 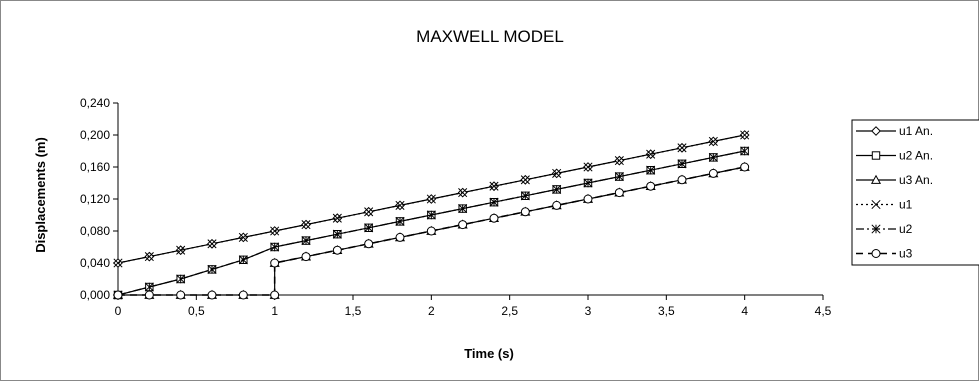 I want to click on legend-entry: u3, so click(x=884, y=254).